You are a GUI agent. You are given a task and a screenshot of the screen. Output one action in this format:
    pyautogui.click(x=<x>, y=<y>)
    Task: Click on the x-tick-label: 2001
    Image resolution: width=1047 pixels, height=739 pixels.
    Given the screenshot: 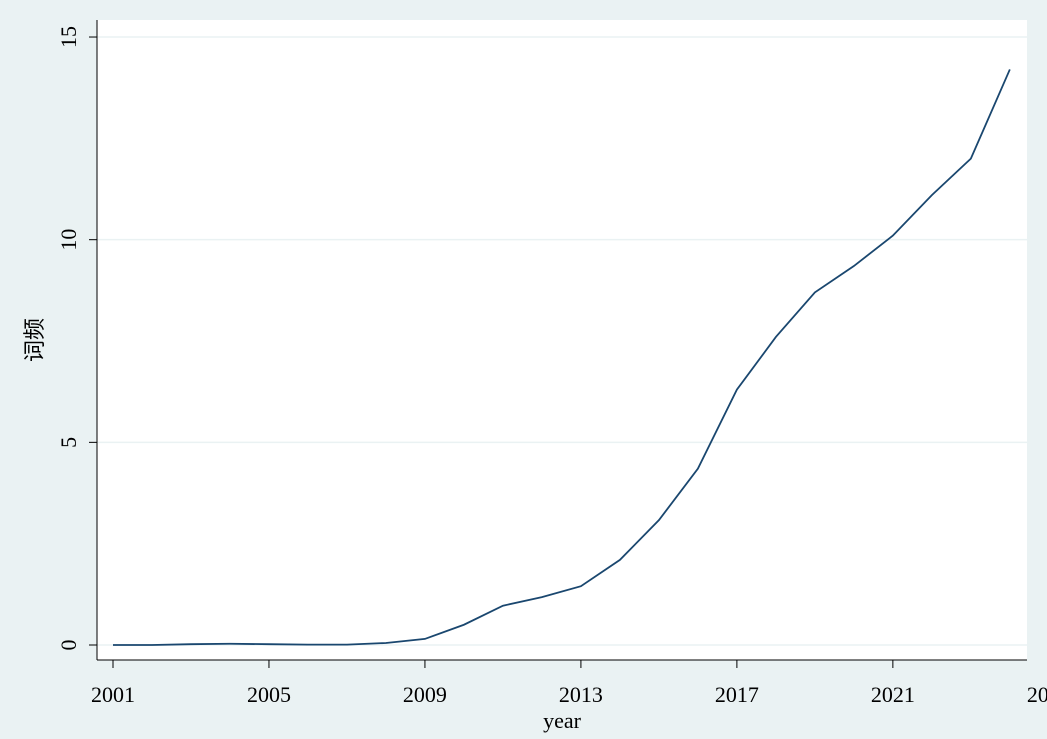 What is the action you would take?
    pyautogui.click(x=113, y=694)
    